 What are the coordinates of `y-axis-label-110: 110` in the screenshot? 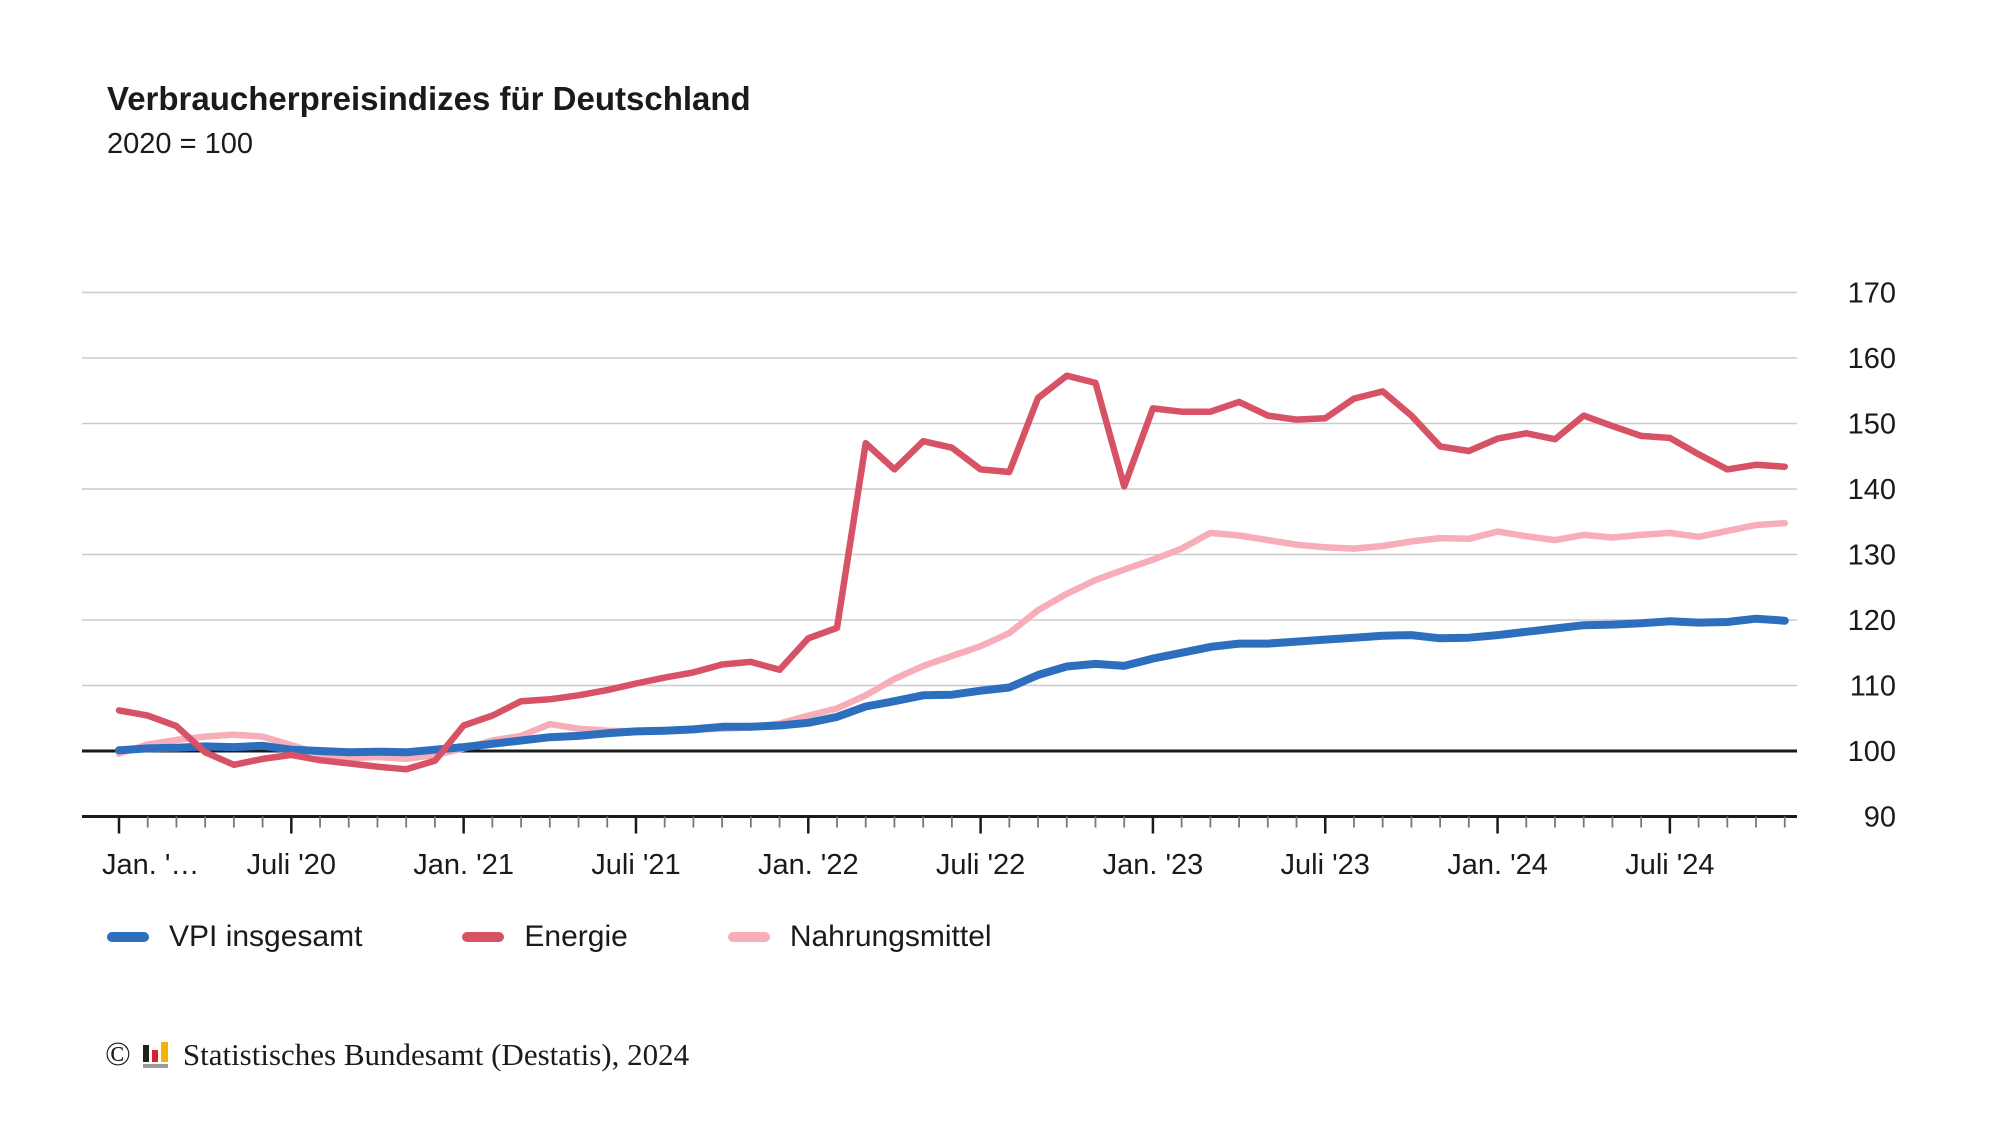 It's located at (1873, 687).